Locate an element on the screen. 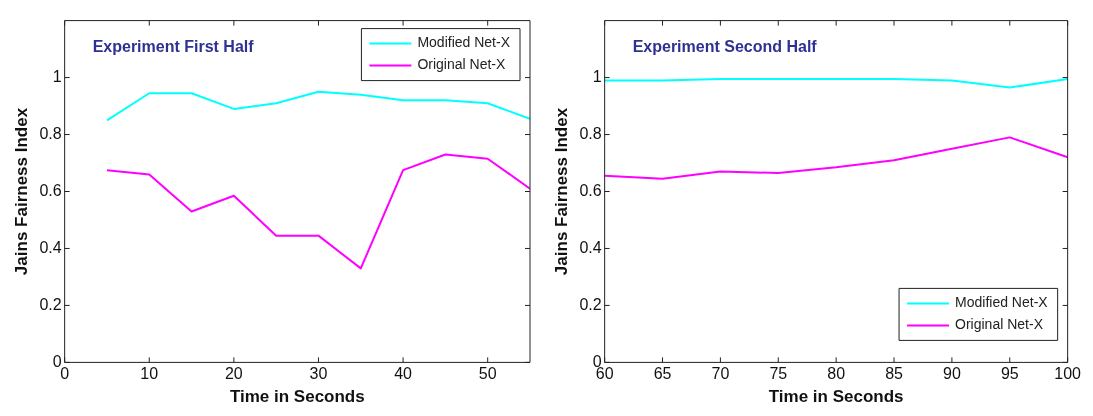 The width and height of the screenshot is (1093, 416). x-tick-label: 70 is located at coordinates (720, 374).